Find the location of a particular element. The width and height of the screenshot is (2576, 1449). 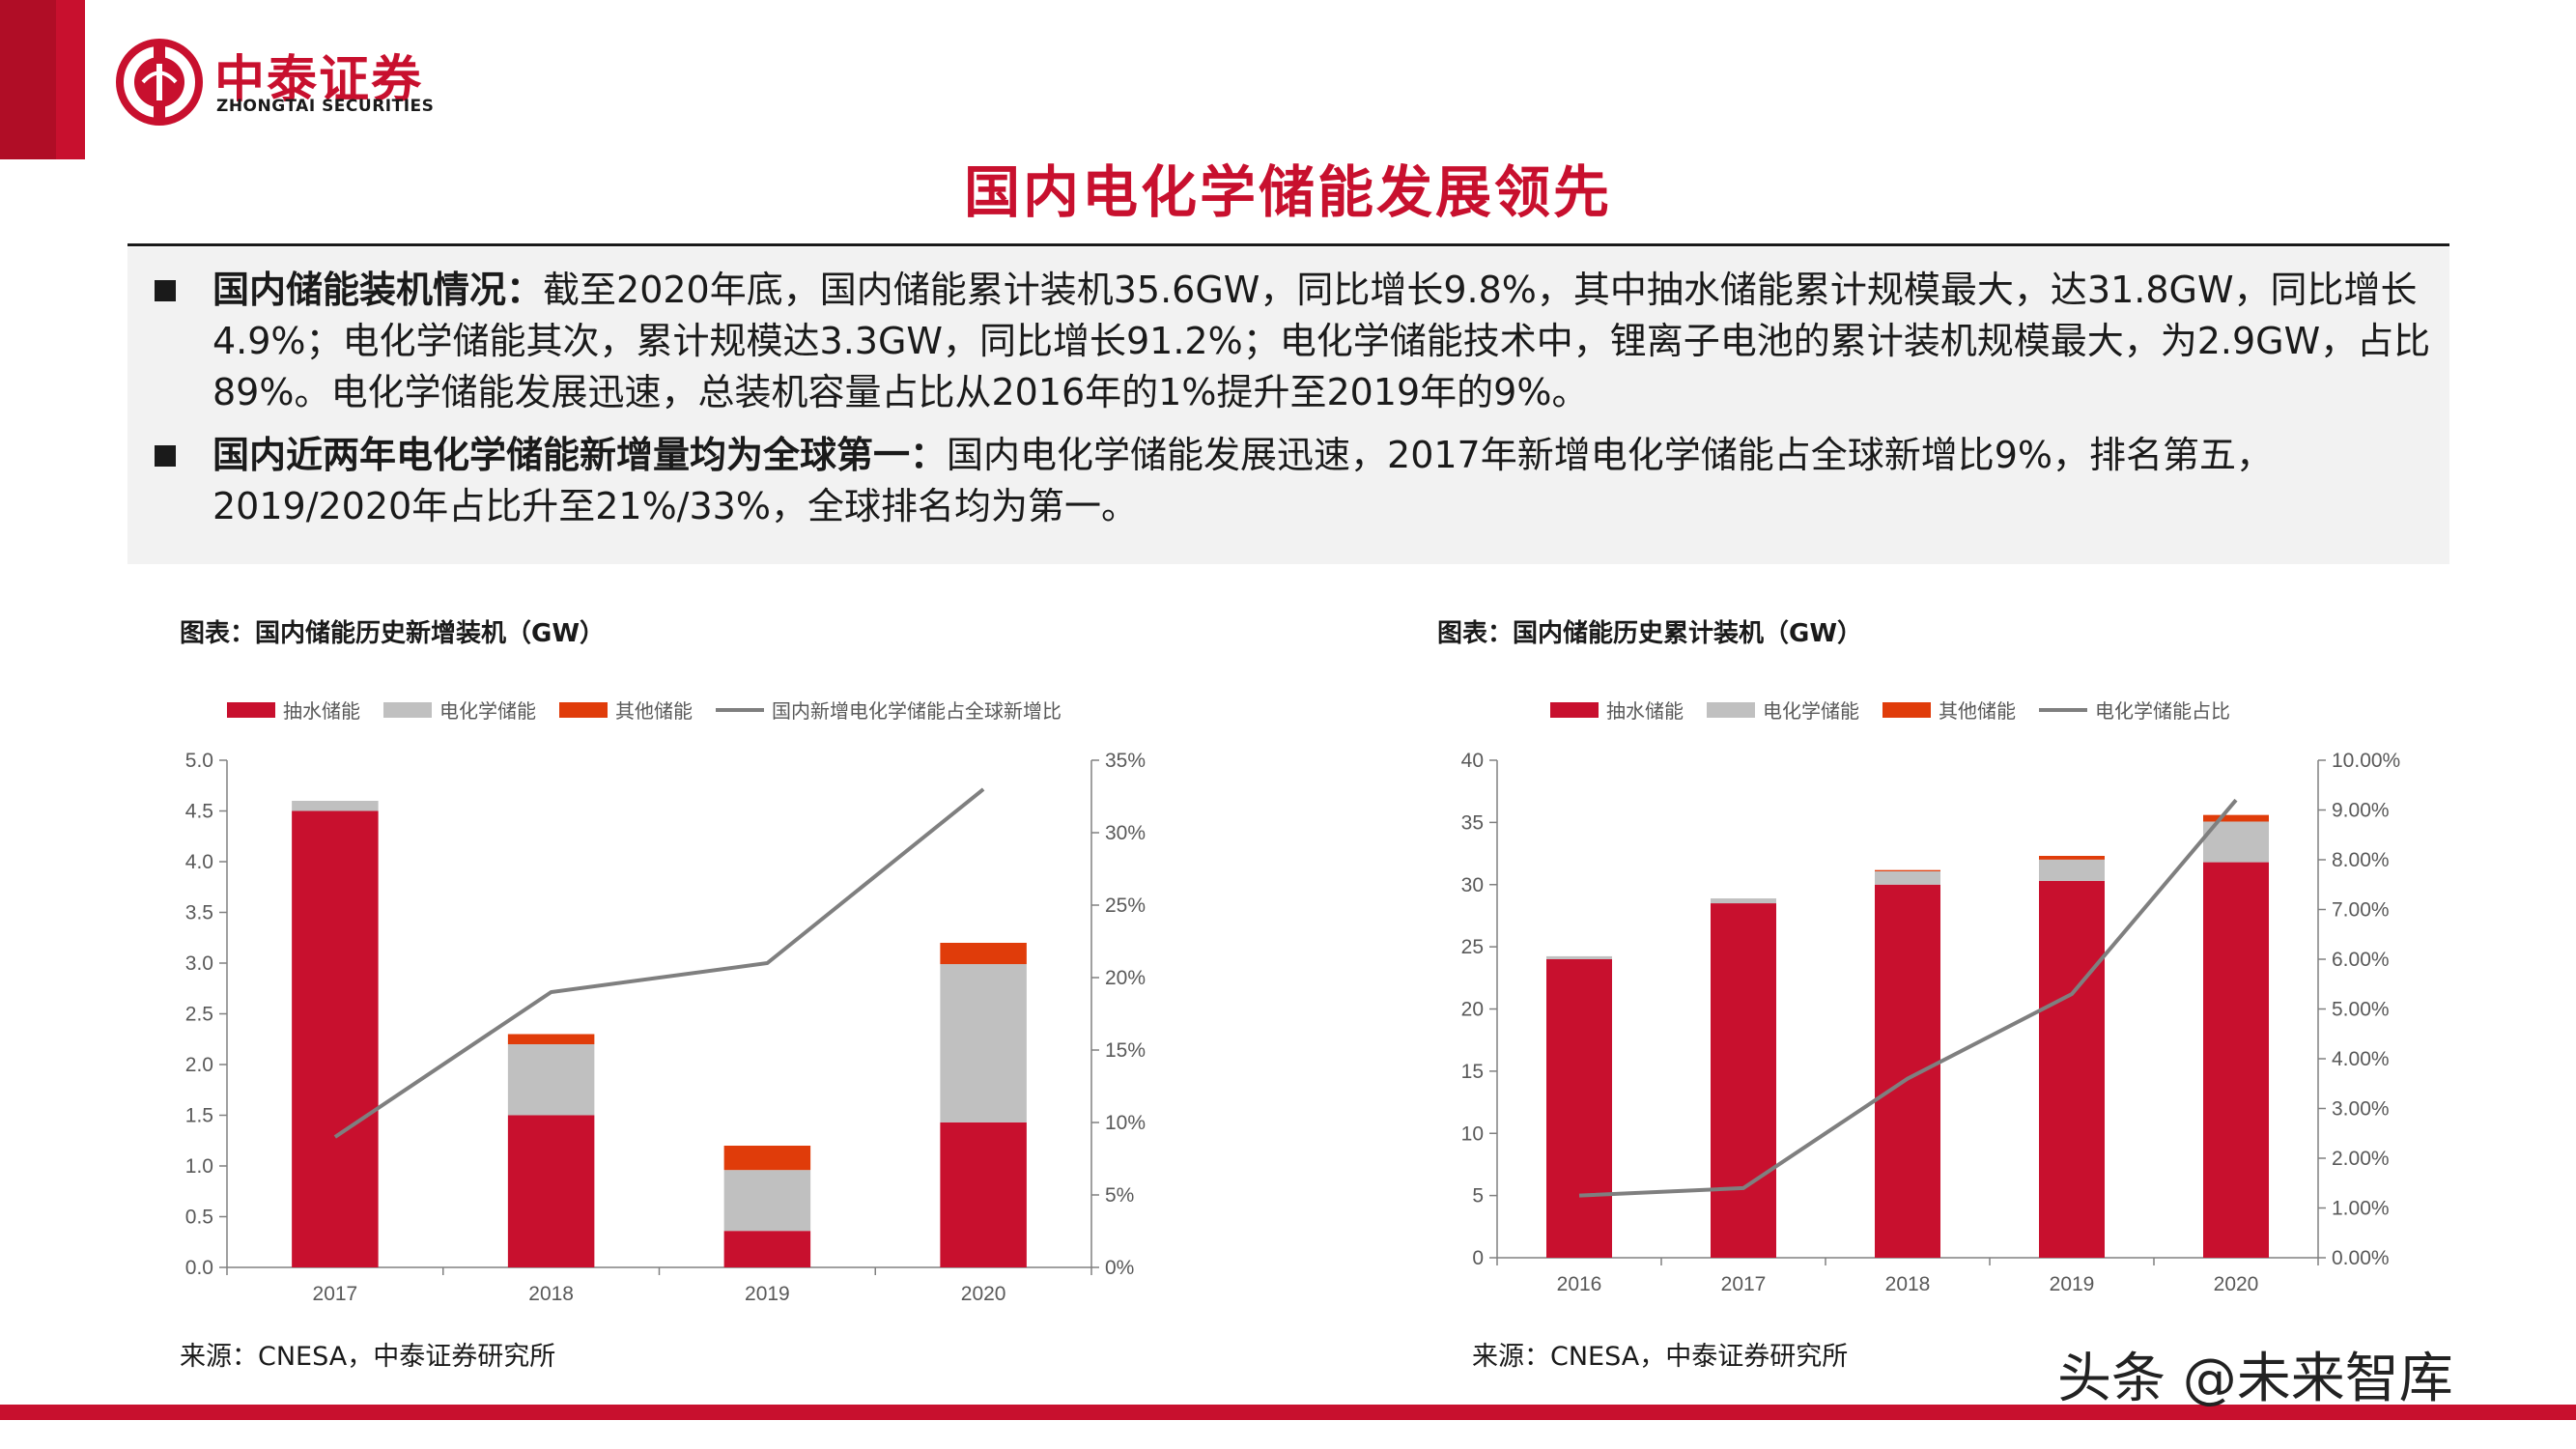

y-tick-label-right: 0% is located at coordinates (1119, 1268).